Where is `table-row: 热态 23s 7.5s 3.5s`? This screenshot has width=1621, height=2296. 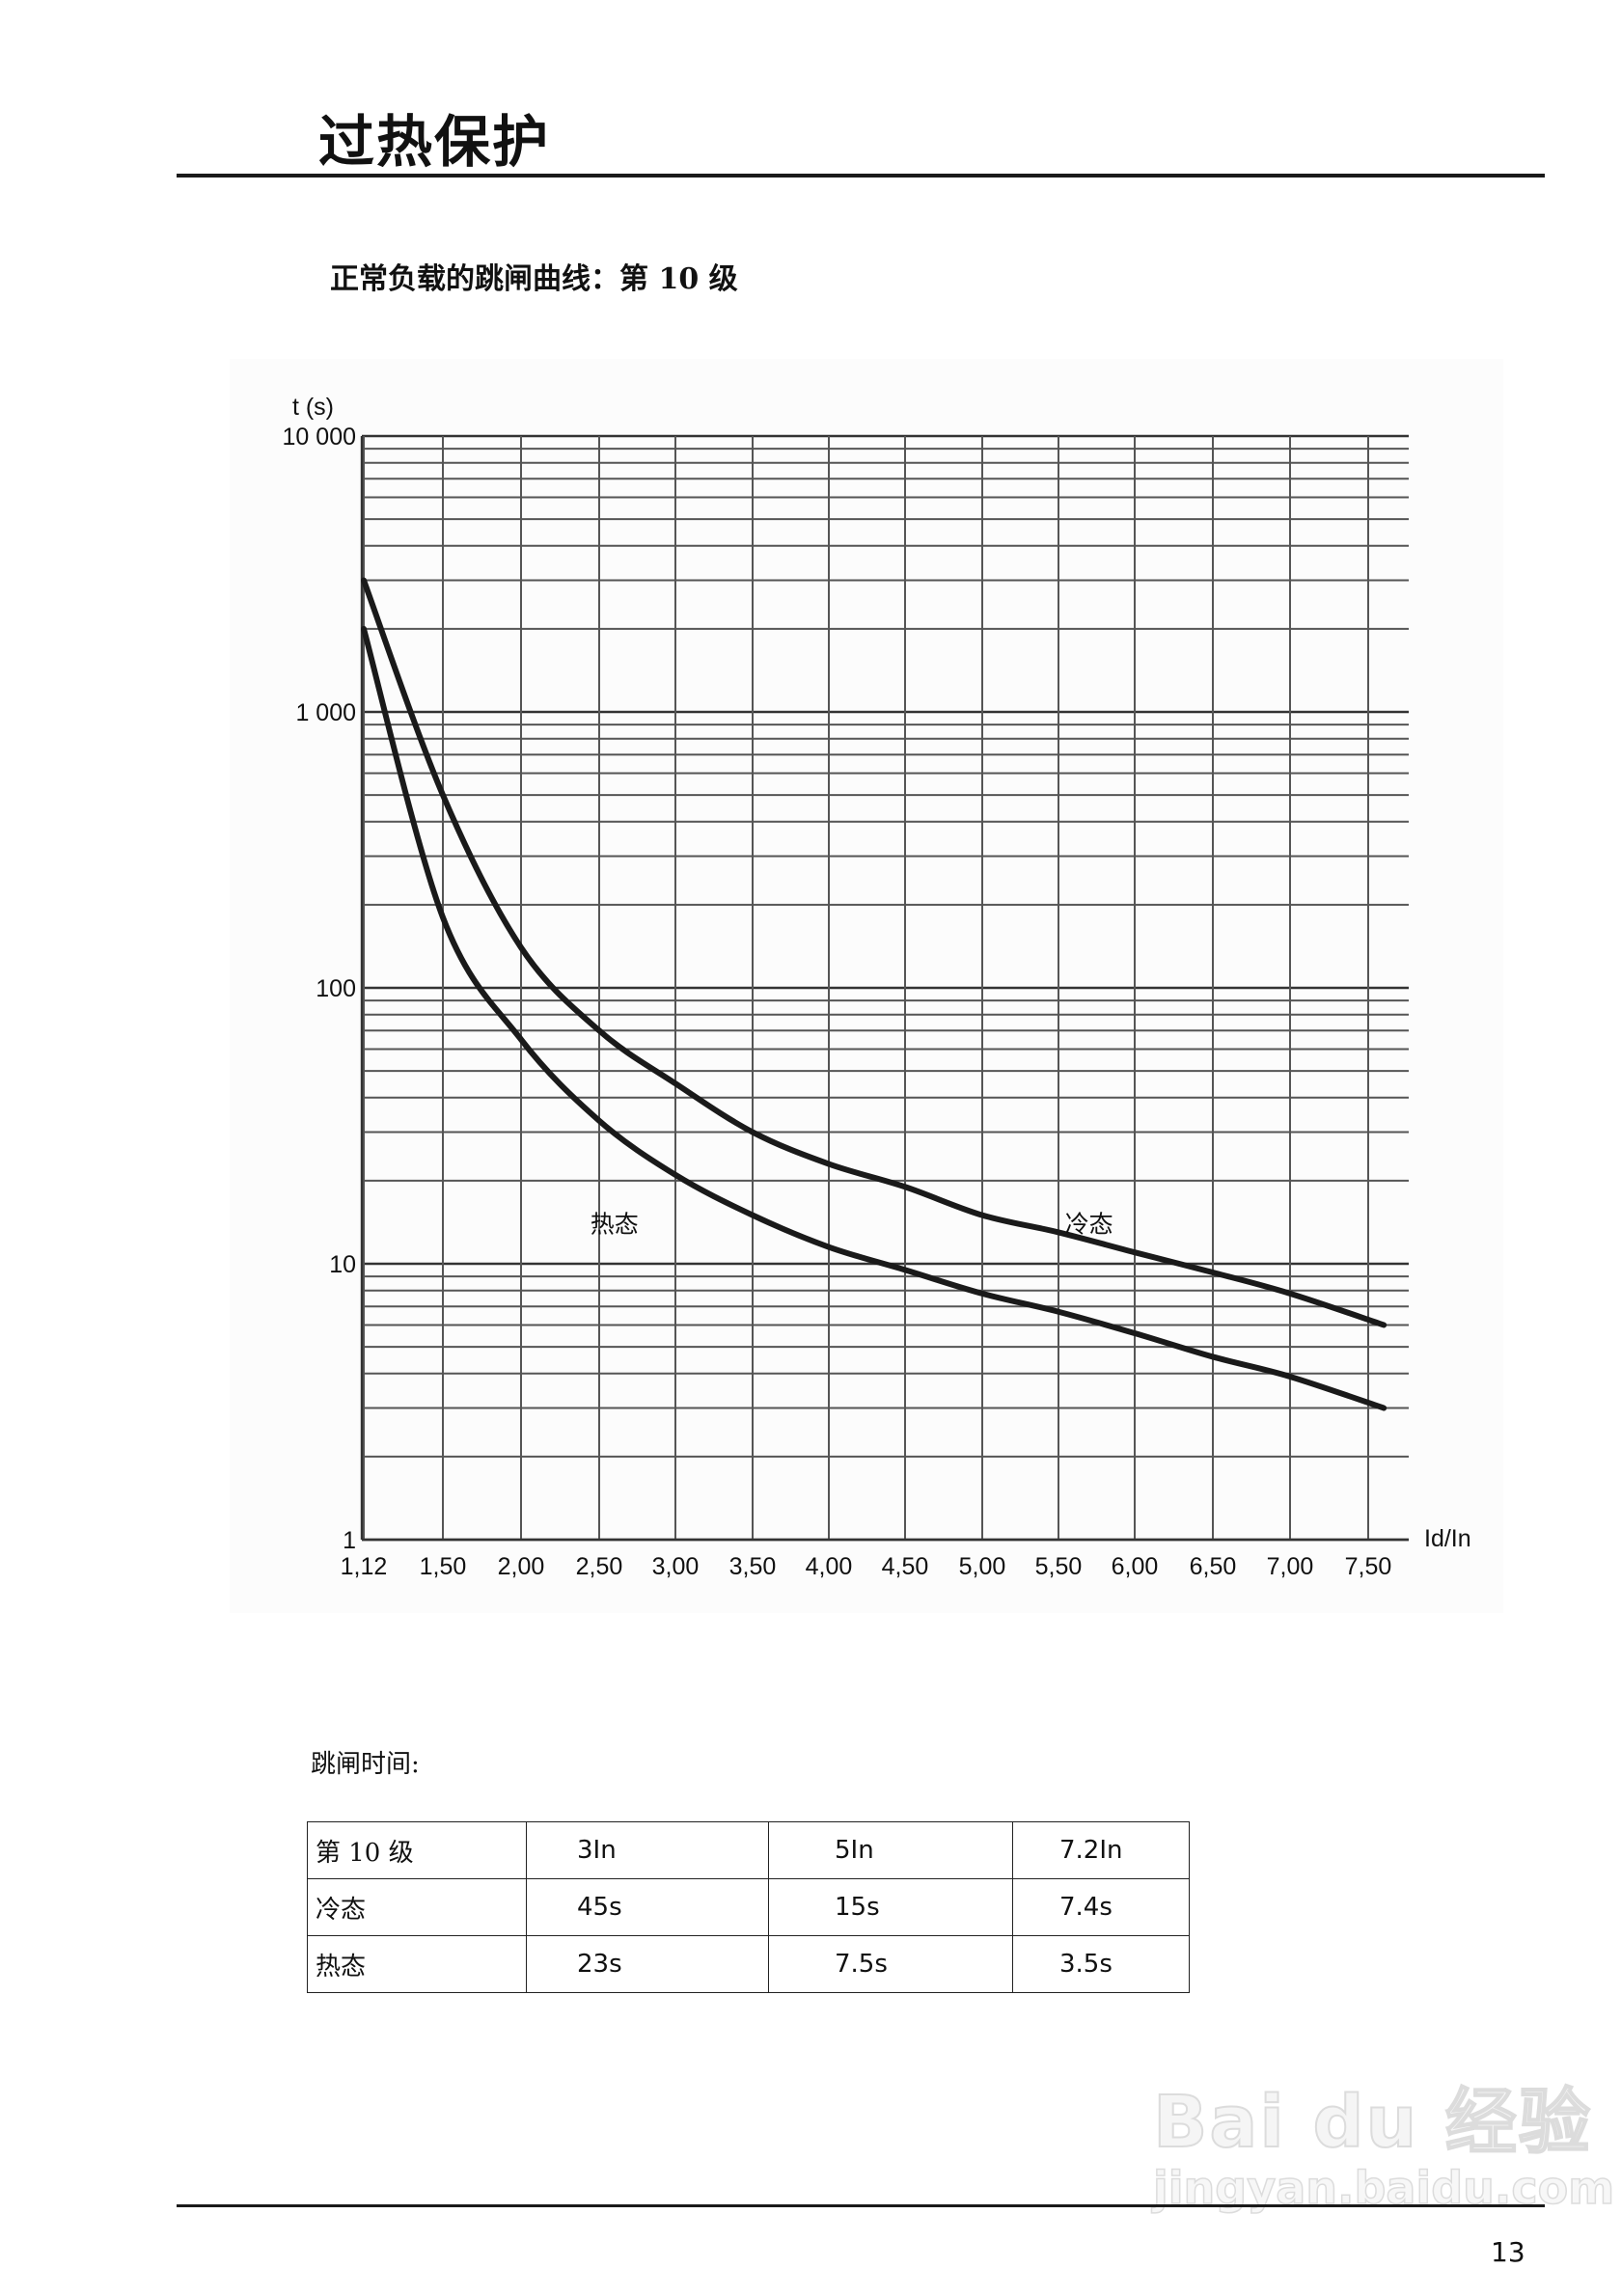
table-row: 热态 23s 7.5s 3.5s is located at coordinates (748, 1964).